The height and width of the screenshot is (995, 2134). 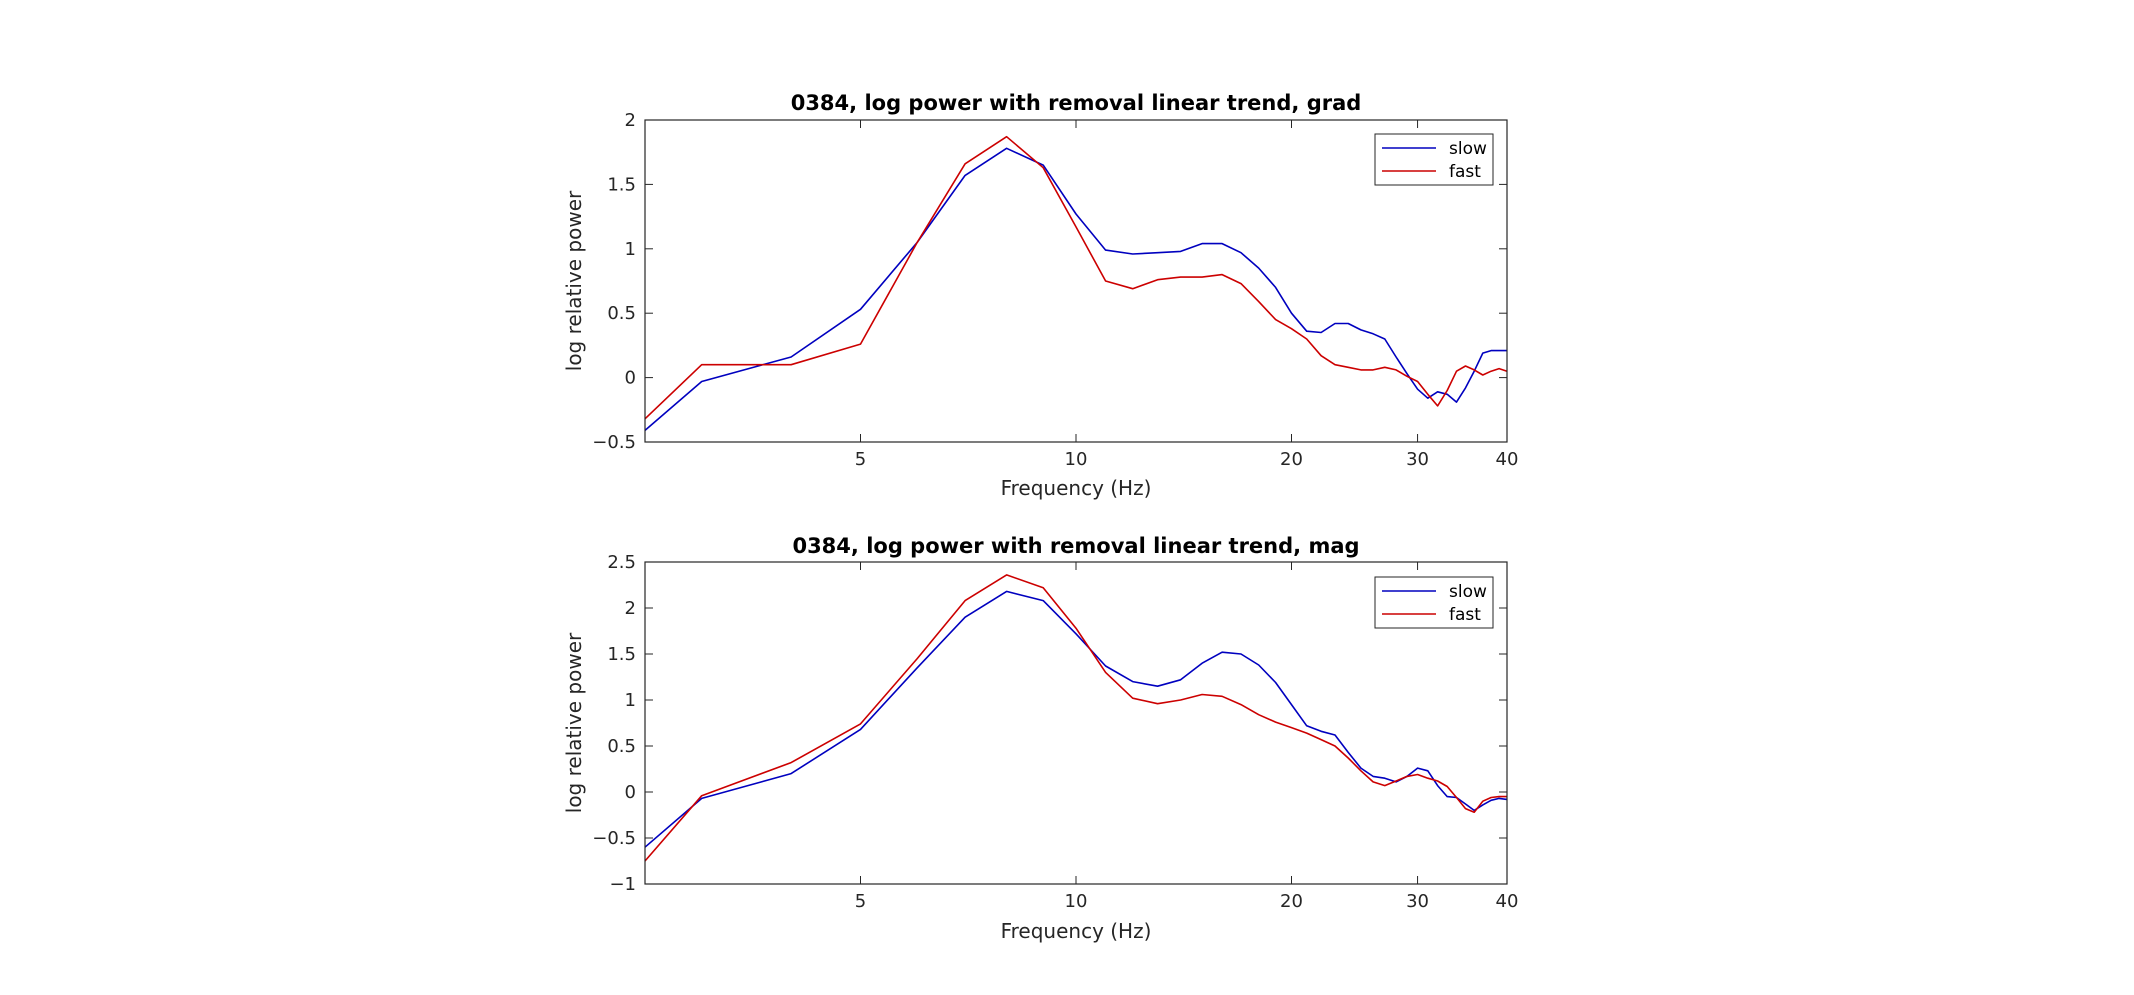 I want to click on y-tick-label: −1, so click(x=622, y=884).